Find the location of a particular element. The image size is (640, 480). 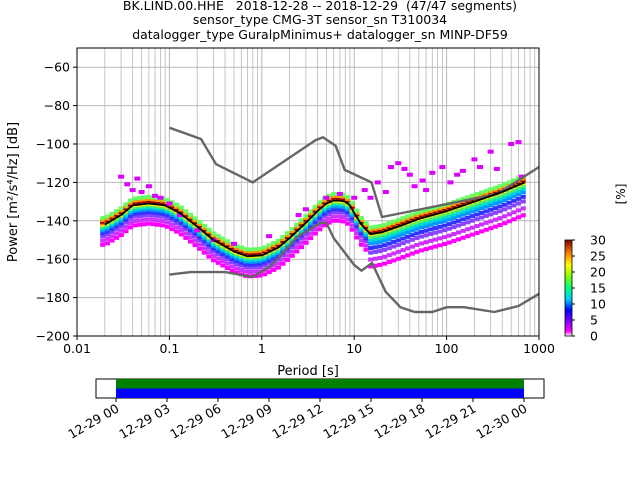

availability-band-available is located at coordinates (320, 384).